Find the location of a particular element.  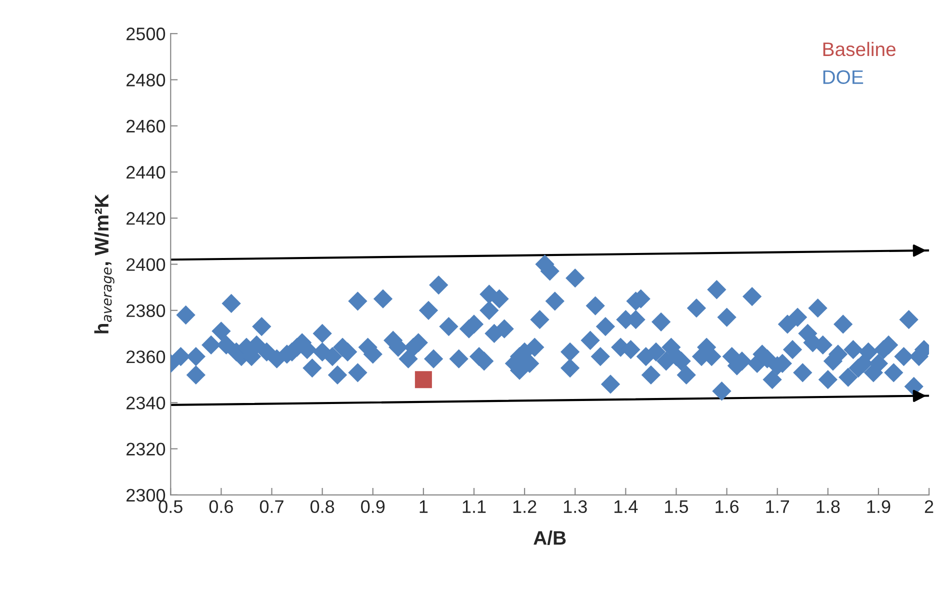

y-tick-label: 2300 is located at coordinates (146, 495).